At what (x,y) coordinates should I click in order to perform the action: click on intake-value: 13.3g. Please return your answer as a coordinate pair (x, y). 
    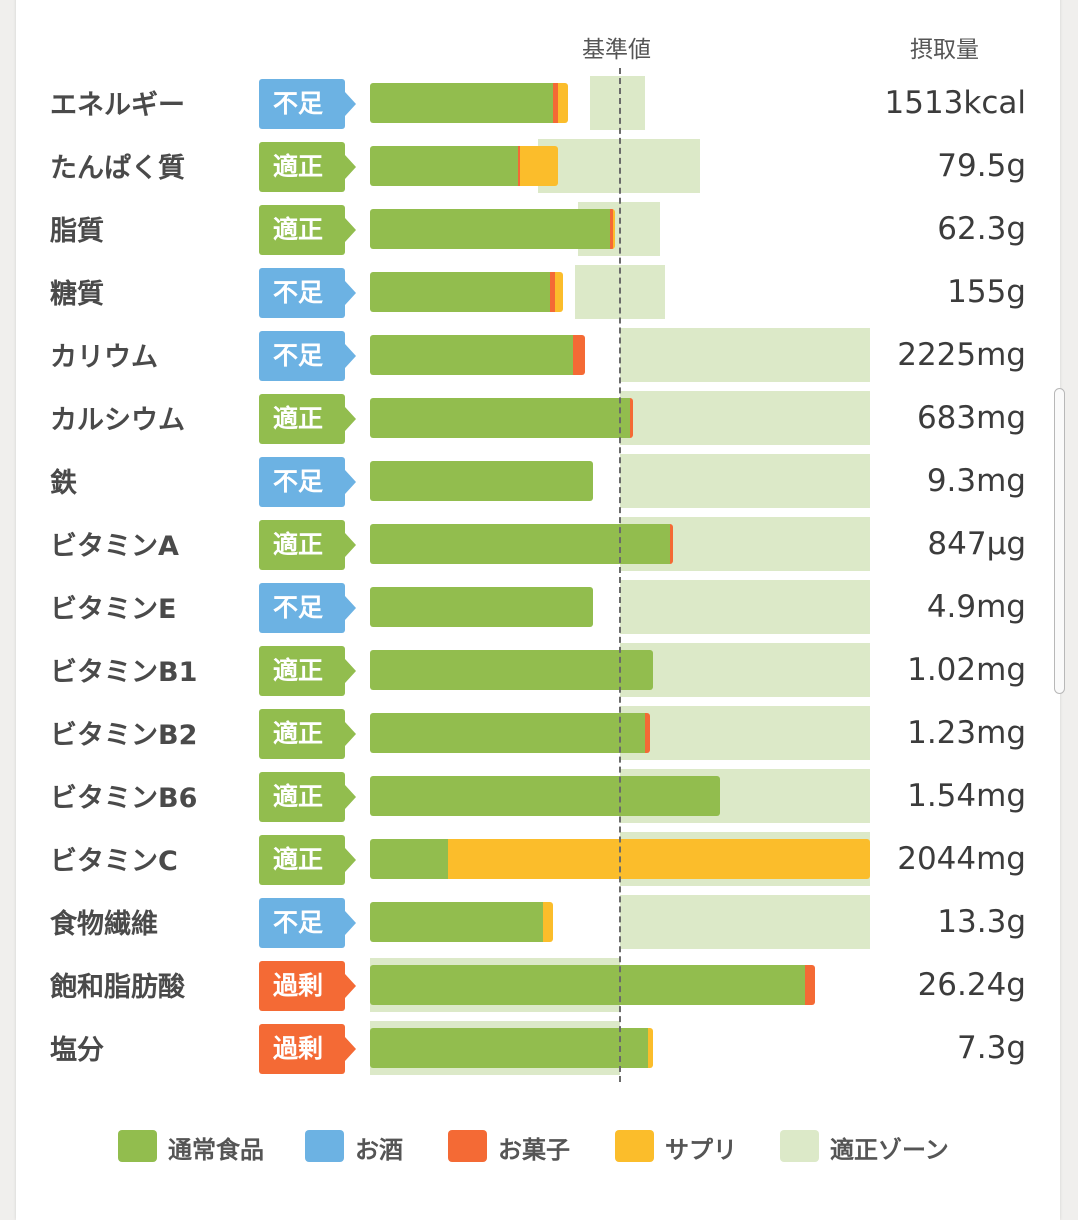
    Looking at the image, I should click on (981, 922).